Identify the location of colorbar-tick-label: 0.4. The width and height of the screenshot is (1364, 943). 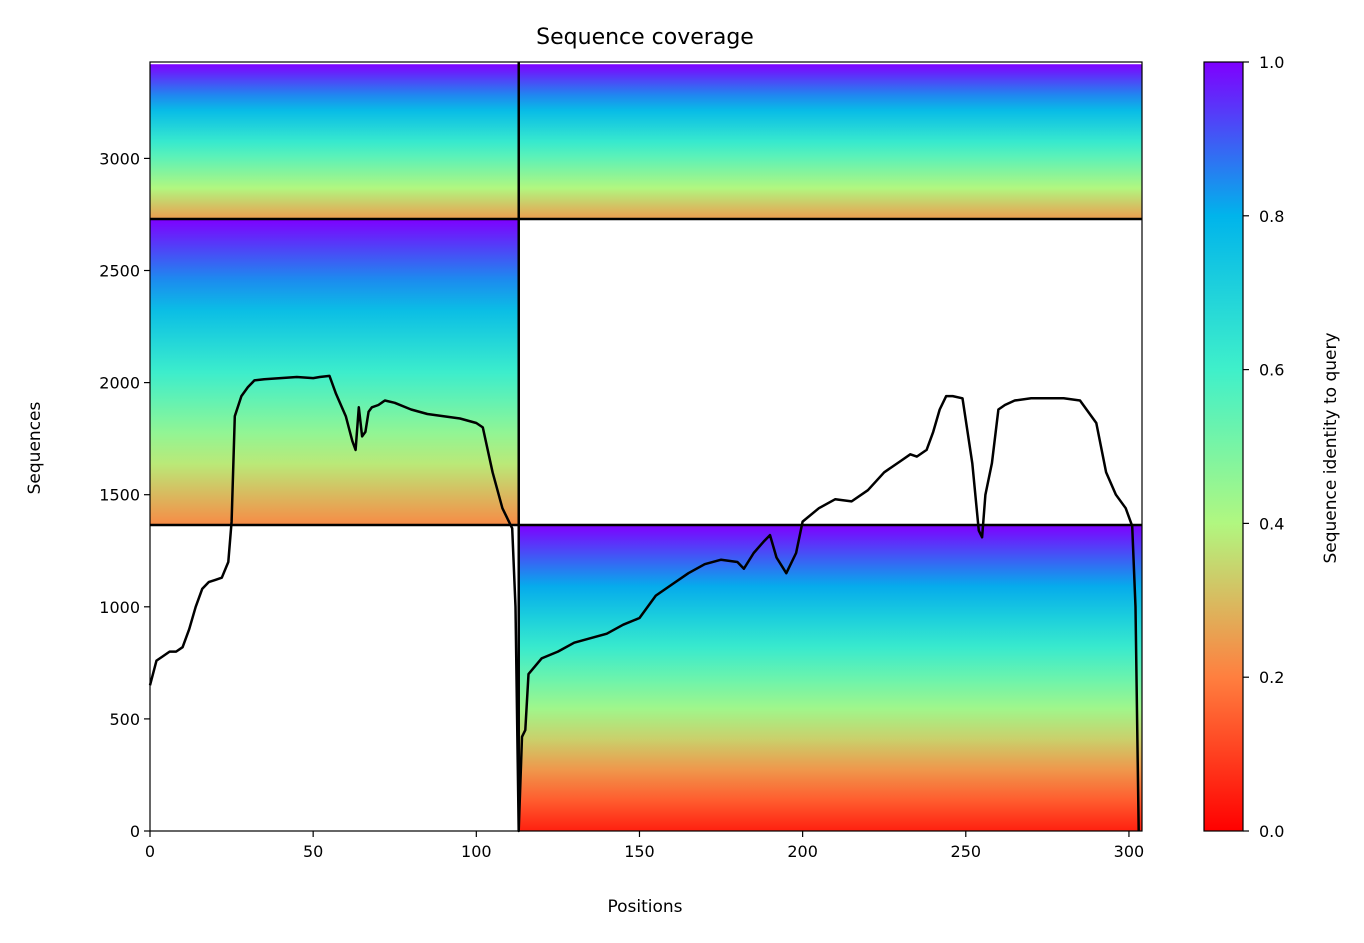
(1271, 523).